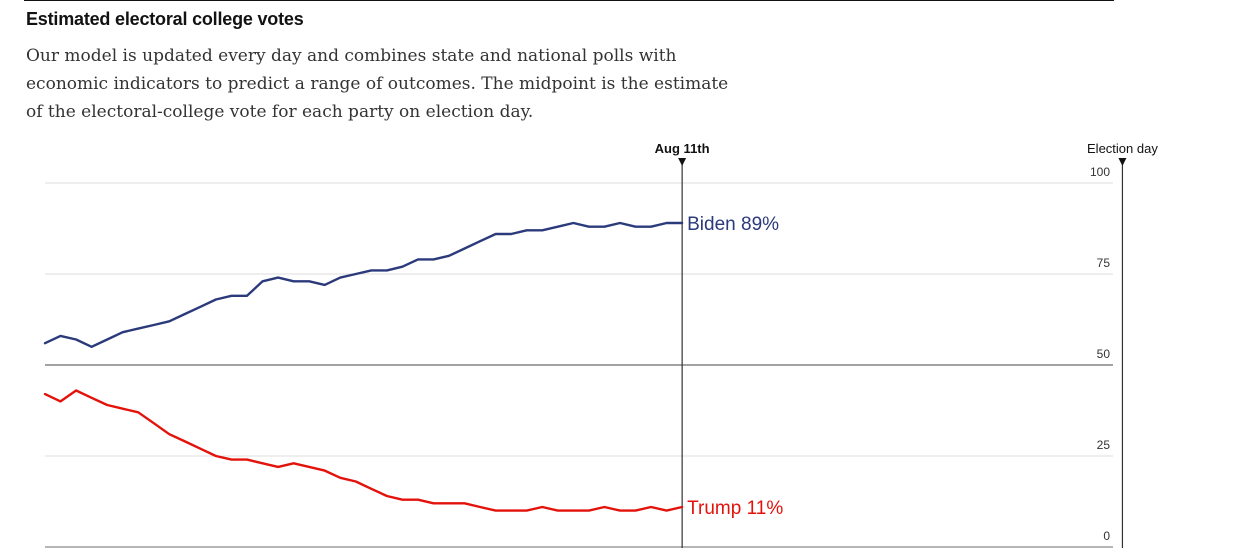  Describe the element at coordinates (1122, 148) in the screenshot. I see `election-day-label: Election day` at that location.